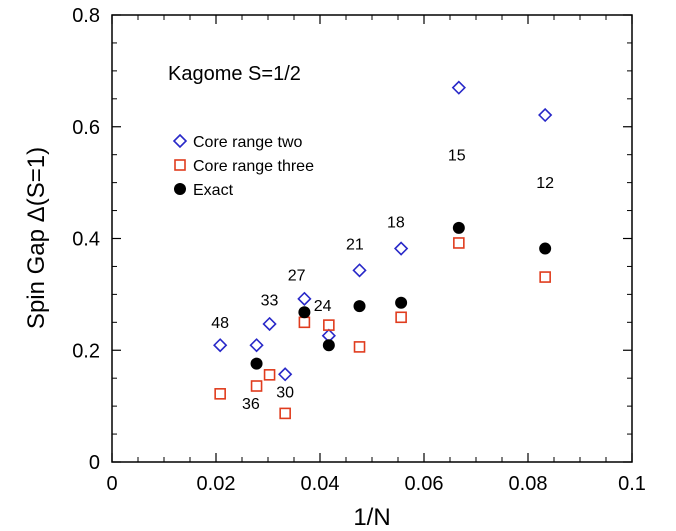 The width and height of the screenshot is (676, 531). I want to click on x-tick-label: 0, so click(111, 484).